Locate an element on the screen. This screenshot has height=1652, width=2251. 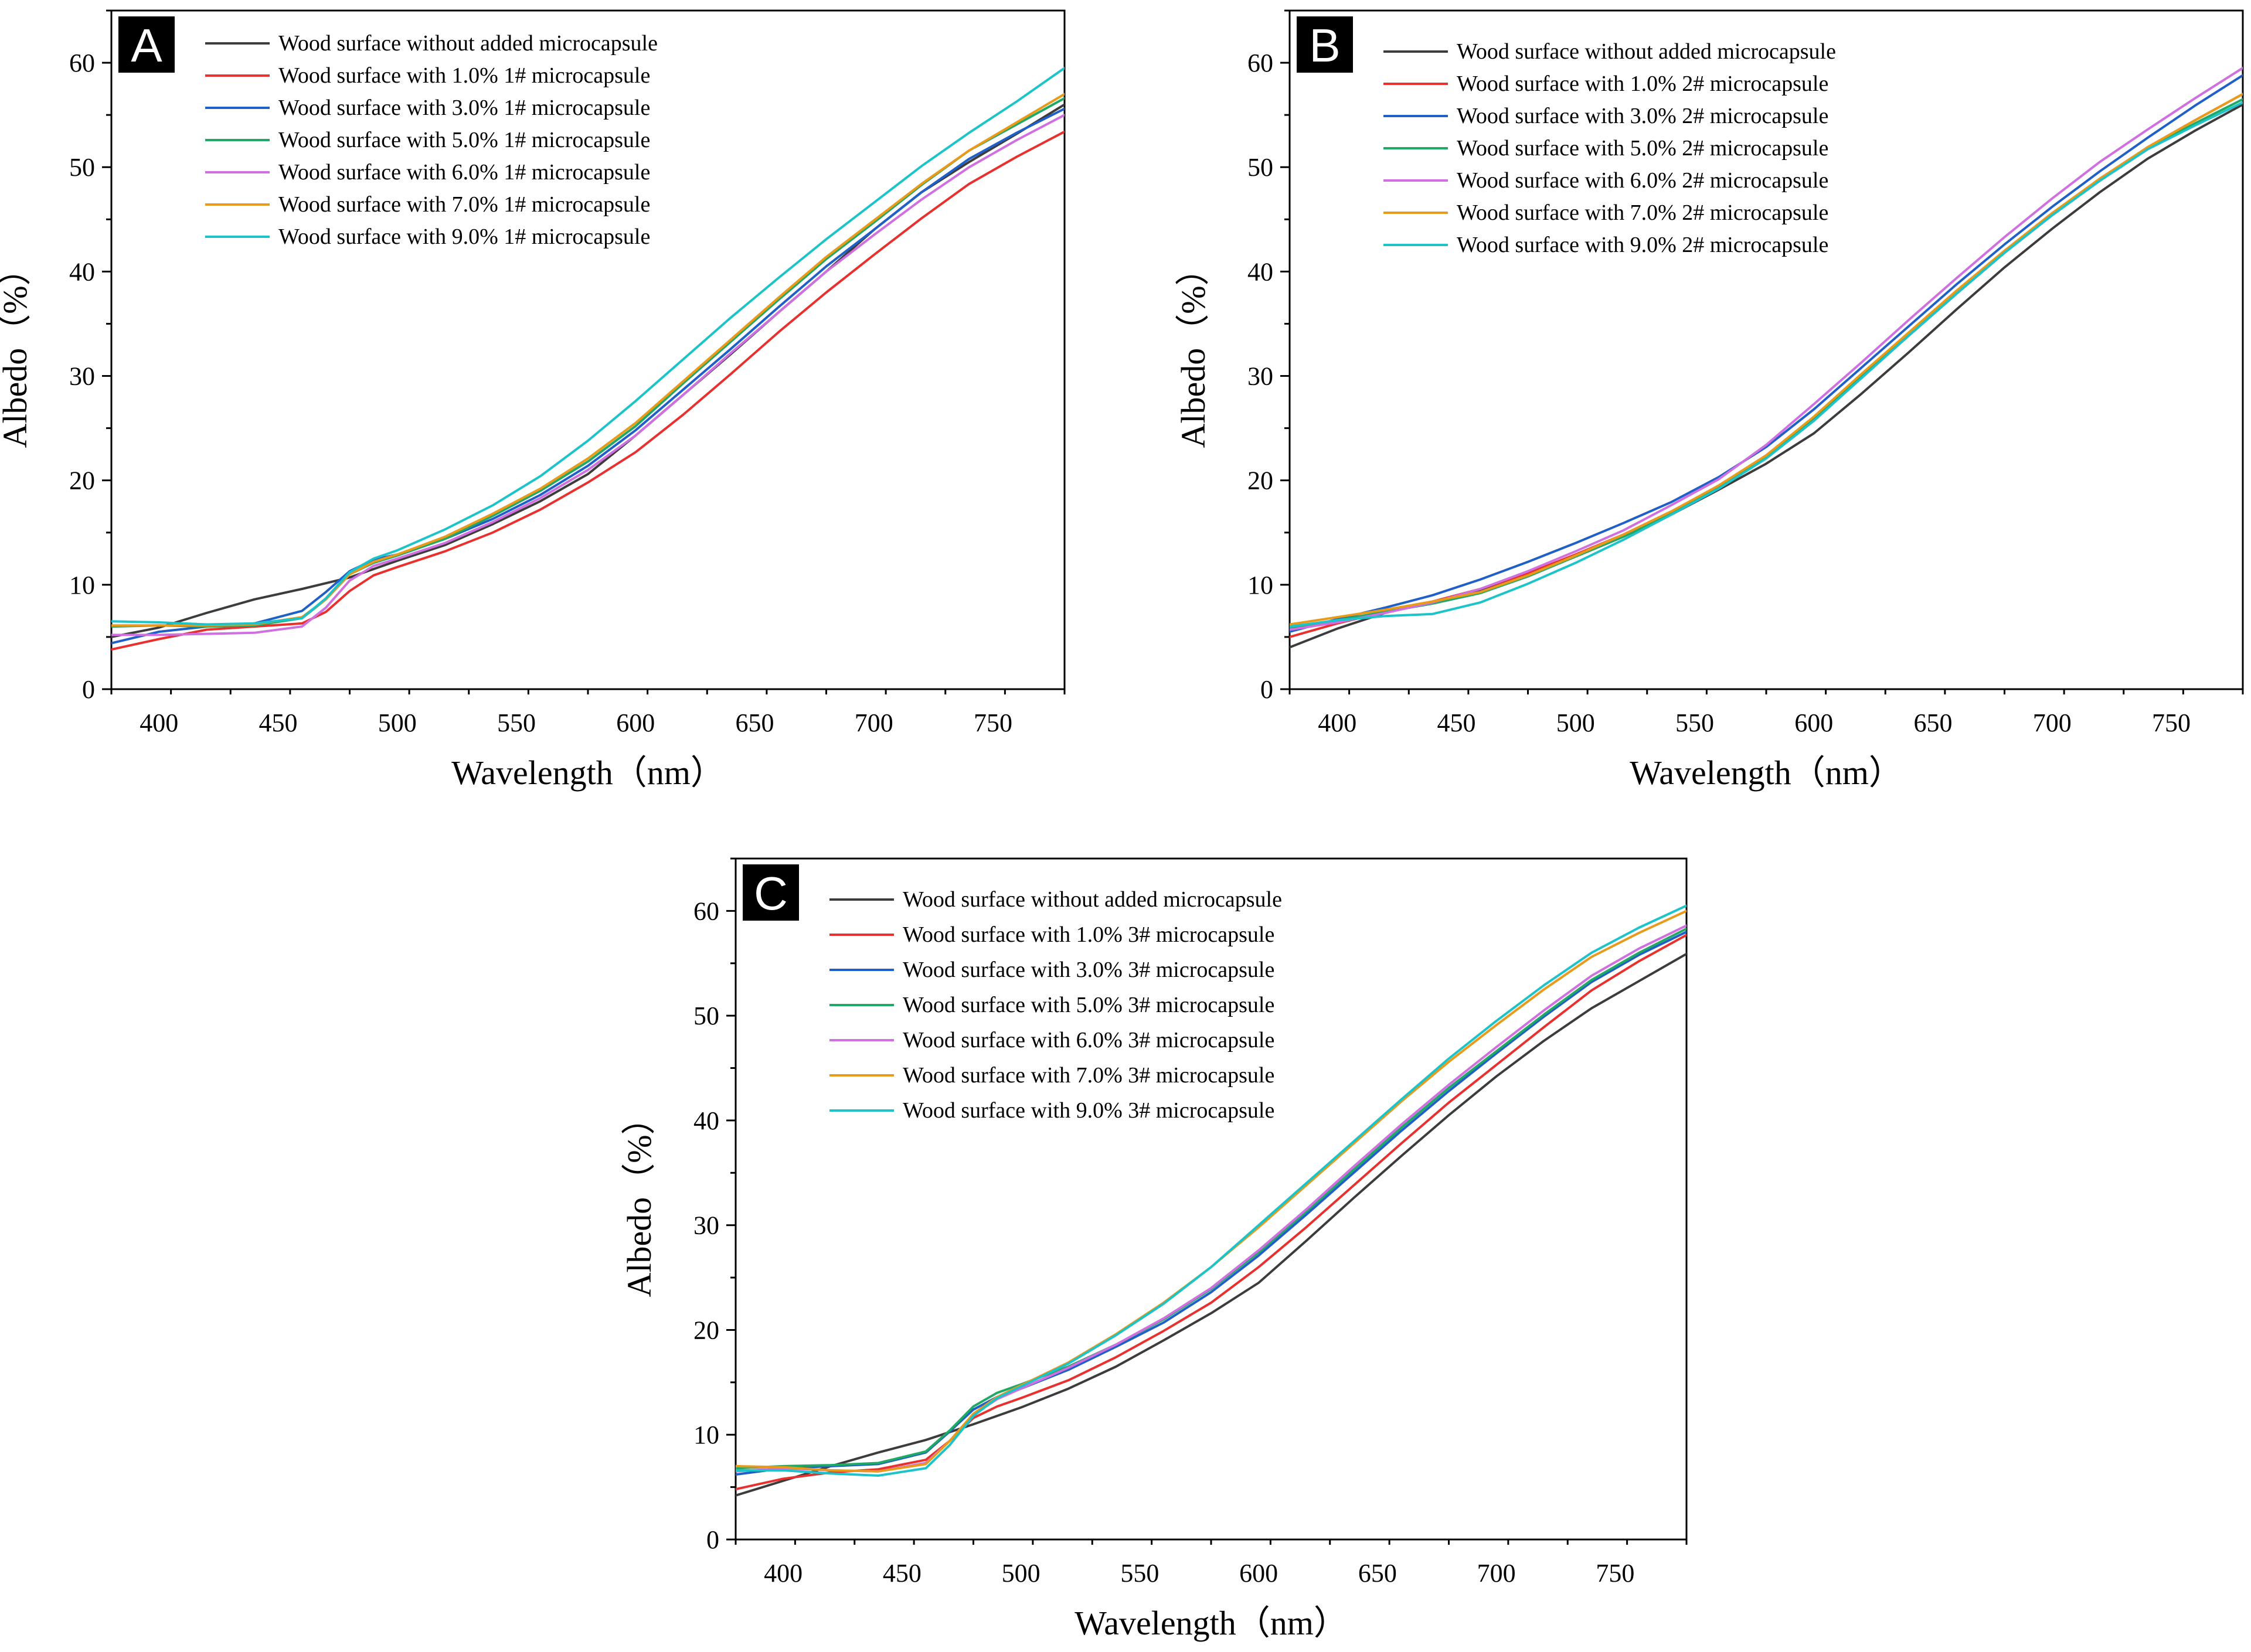
panel-a-x-tick-label: 400 is located at coordinates (159, 723).